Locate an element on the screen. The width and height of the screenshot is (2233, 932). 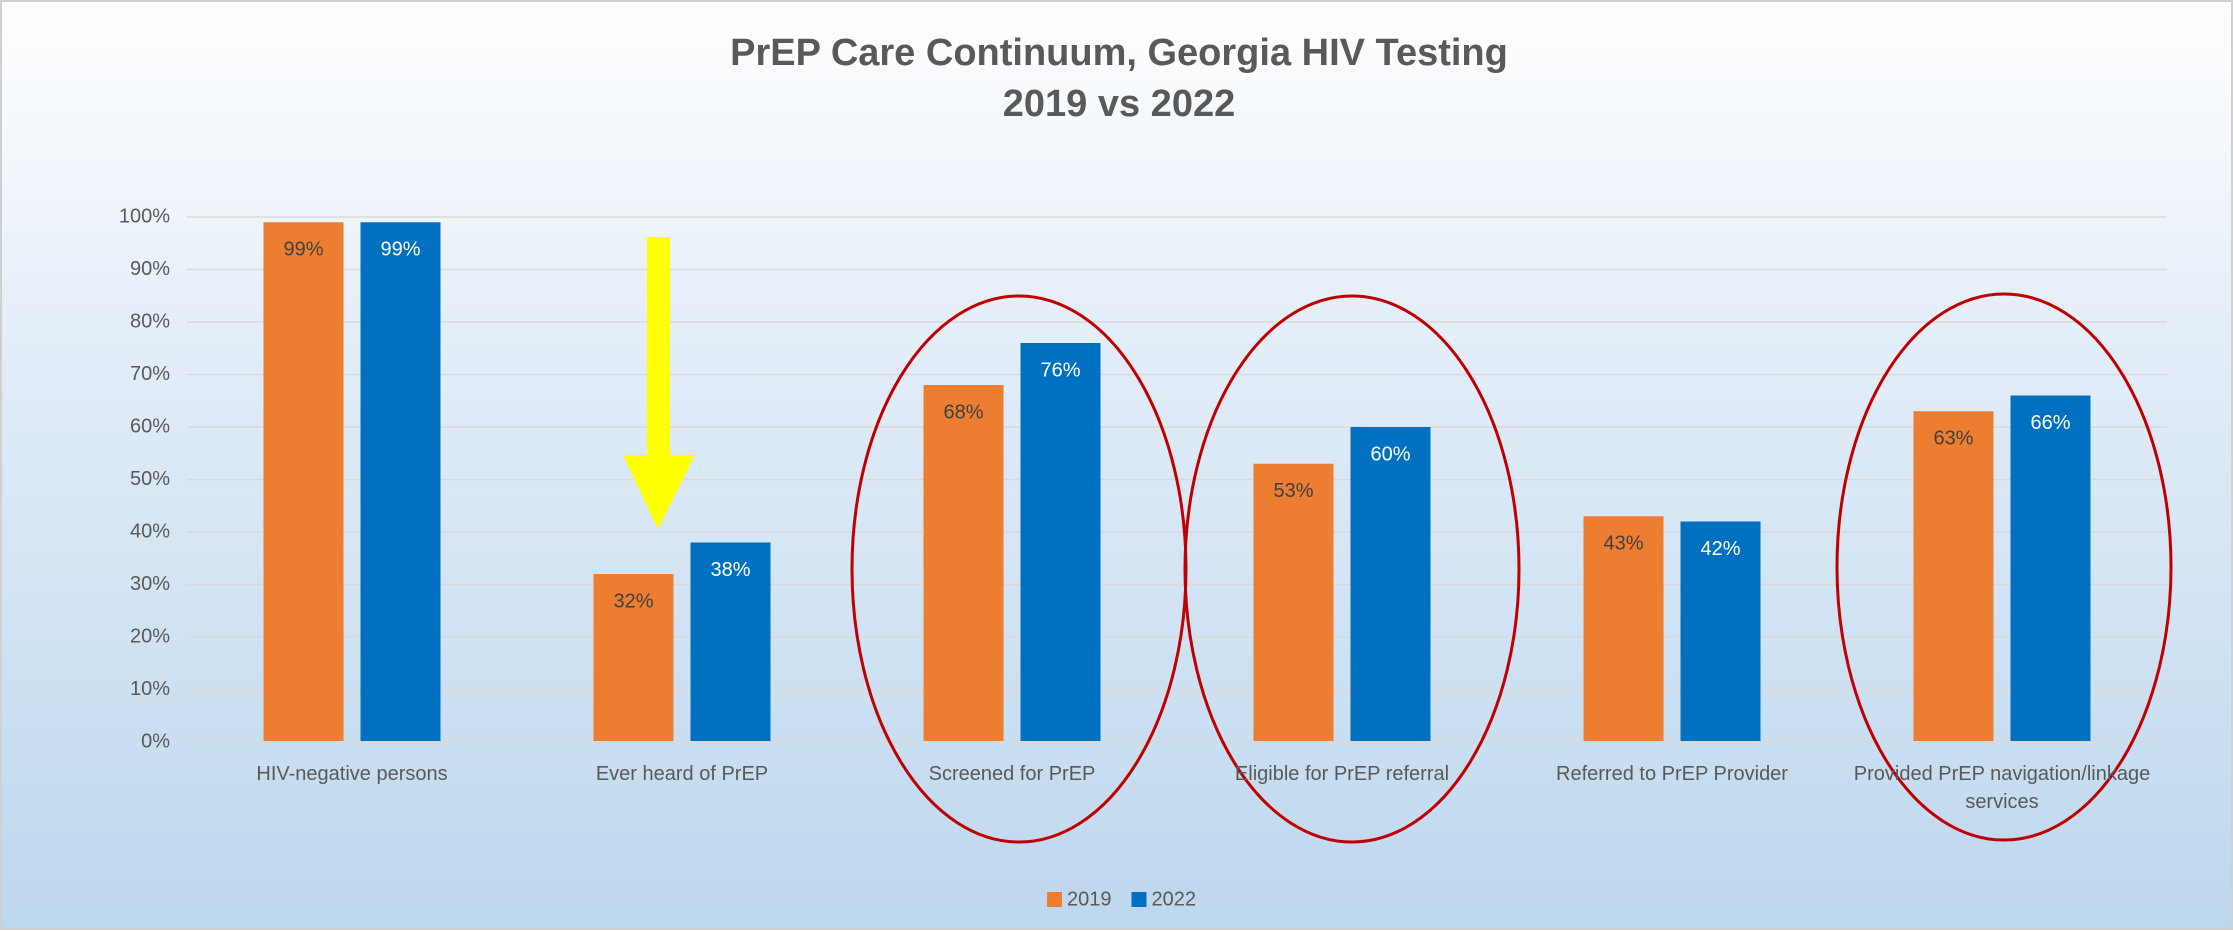
y-tick-label: 60% is located at coordinates (150, 426).